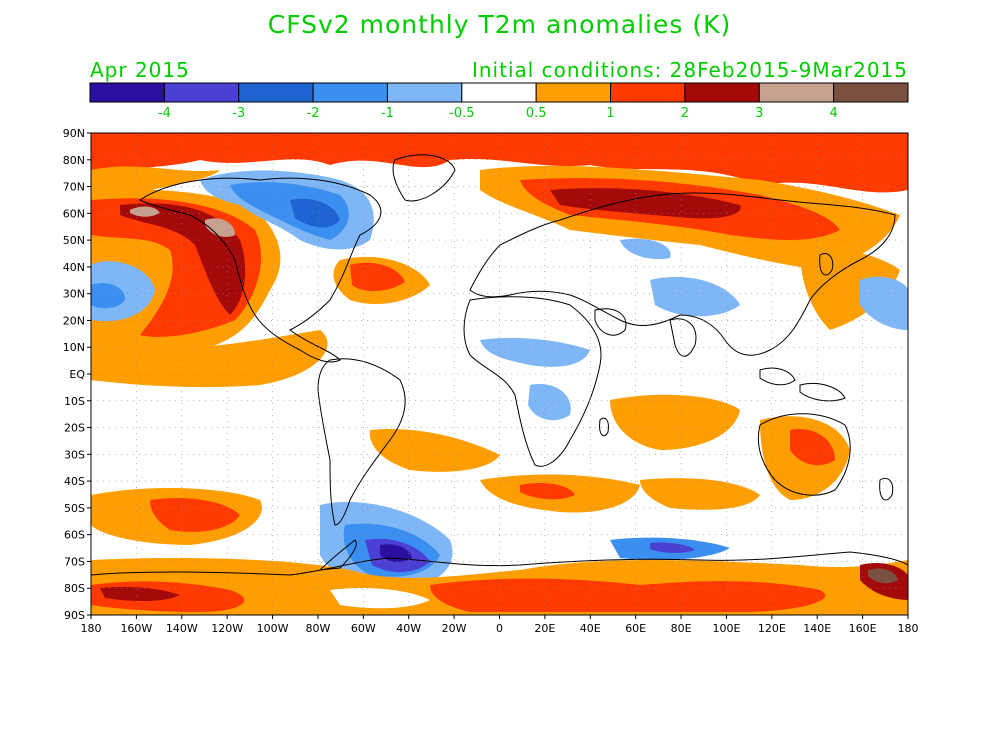  I want to click on colorbar, so click(499, 92).